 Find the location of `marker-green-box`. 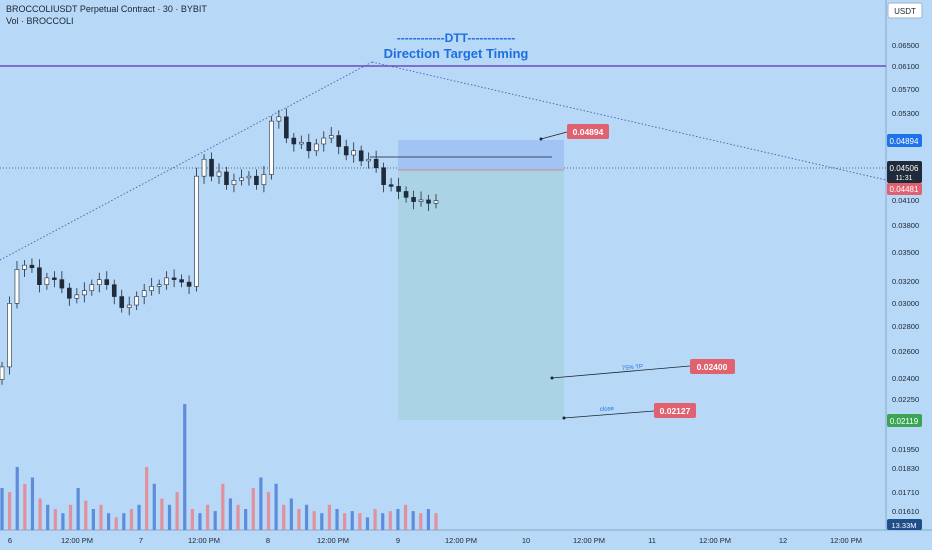

marker-green-box is located at coordinates (904, 420).